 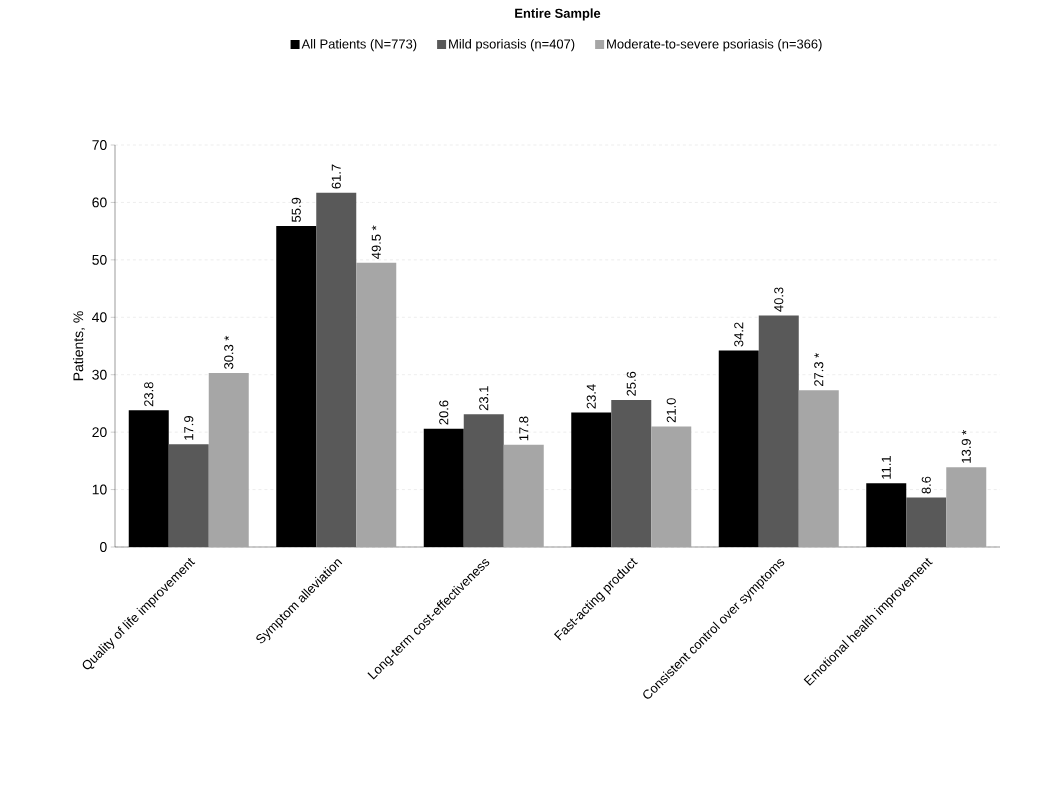 I want to click on data-label: 27.3 *, so click(x=819, y=370).